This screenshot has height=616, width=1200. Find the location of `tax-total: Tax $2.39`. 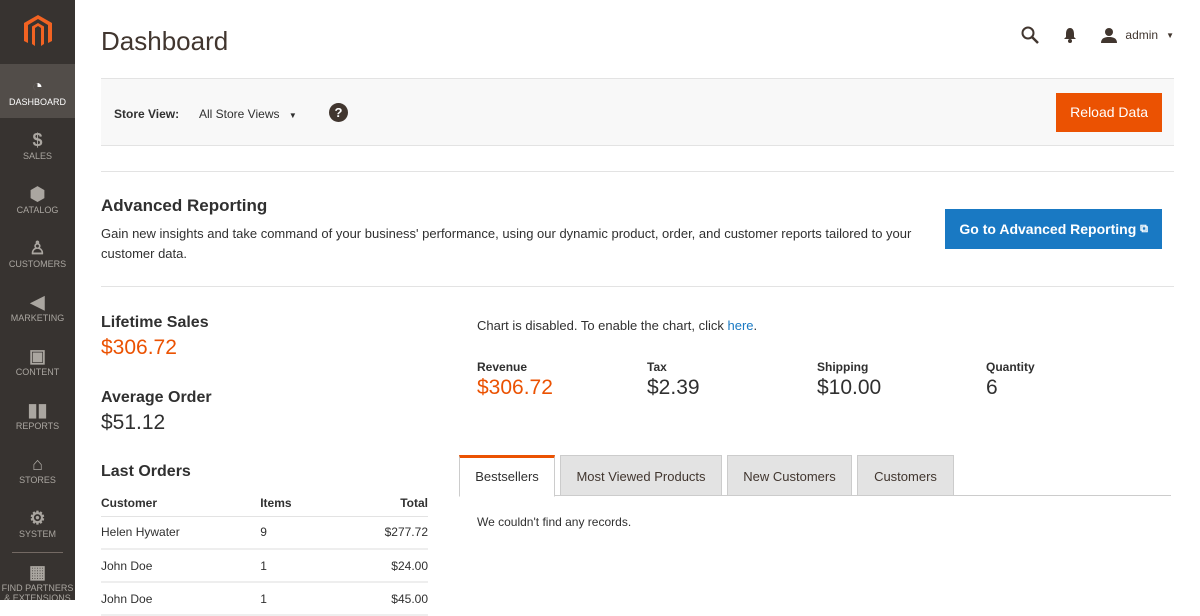

tax-total: Tax $2.39 is located at coordinates (673, 380).